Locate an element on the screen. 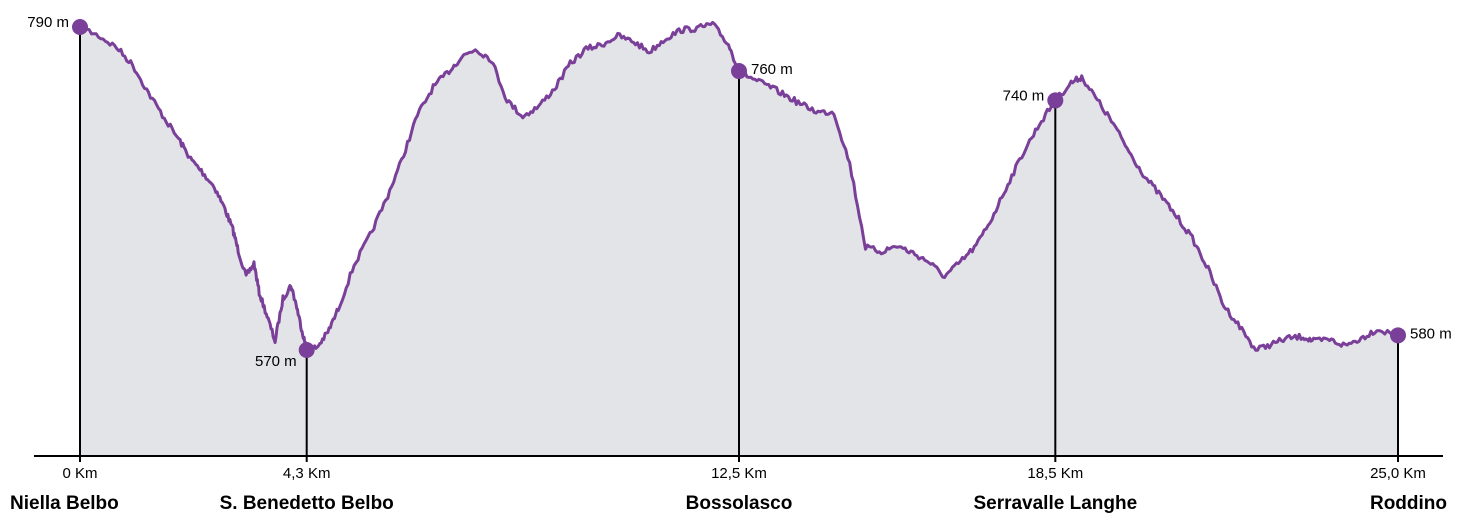 The image size is (1466, 518). elevation-label-niella-belbo: 790 m is located at coordinates (48, 22).